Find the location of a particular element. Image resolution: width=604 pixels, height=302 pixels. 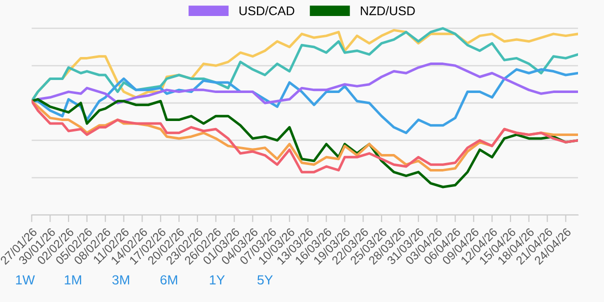

legend-label: USD/CAD is located at coordinates (267, 11).